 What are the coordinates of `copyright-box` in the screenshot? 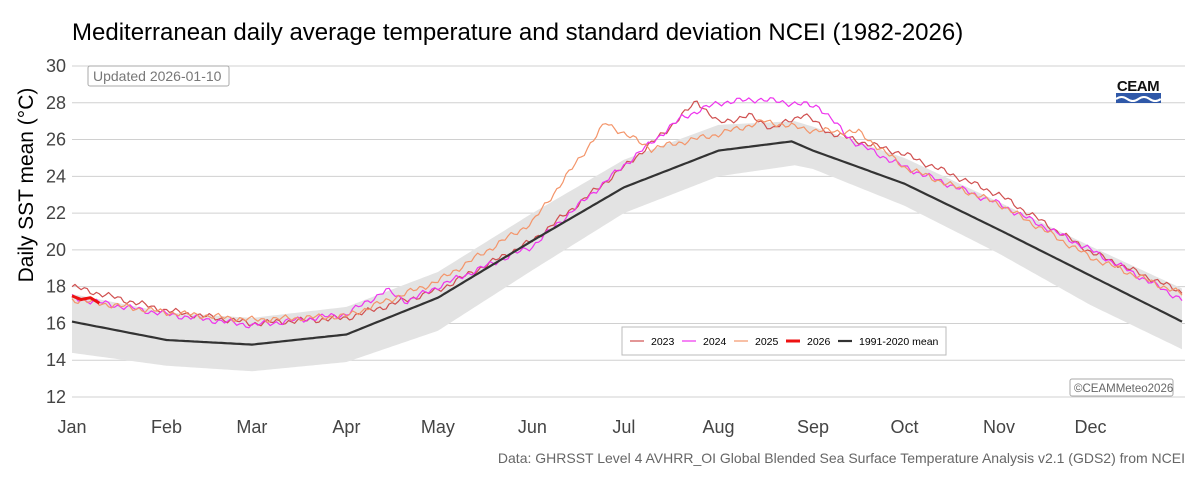 It's located at (1121, 387).